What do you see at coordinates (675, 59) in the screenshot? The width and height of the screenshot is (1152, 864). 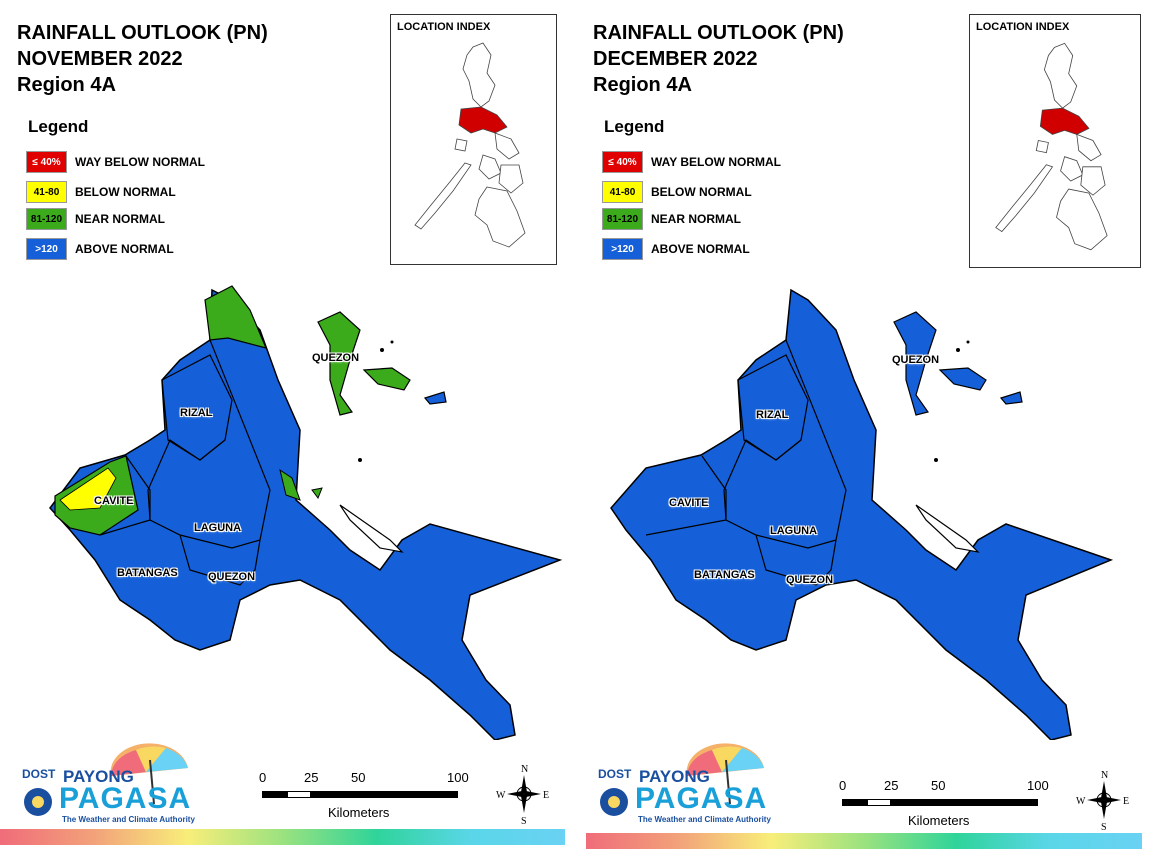 I see `title-line-2: DECEMBER 2022` at bounding box center [675, 59].